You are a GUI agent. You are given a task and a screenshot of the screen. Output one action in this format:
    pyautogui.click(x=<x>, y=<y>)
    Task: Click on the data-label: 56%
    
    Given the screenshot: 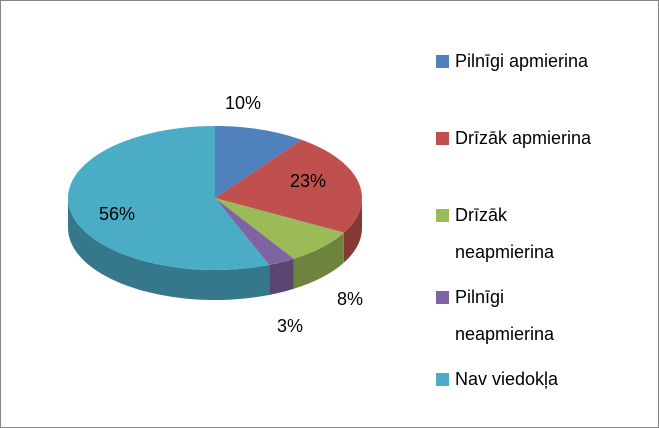 What is the action you would take?
    pyautogui.click(x=117, y=214)
    